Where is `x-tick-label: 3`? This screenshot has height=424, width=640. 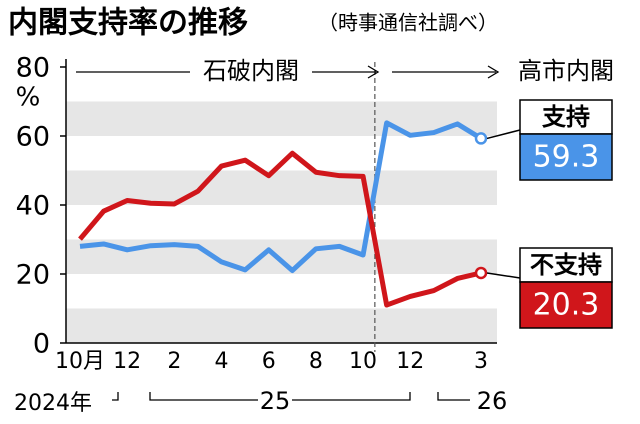 x-tick-label: 3 is located at coordinates (481, 361).